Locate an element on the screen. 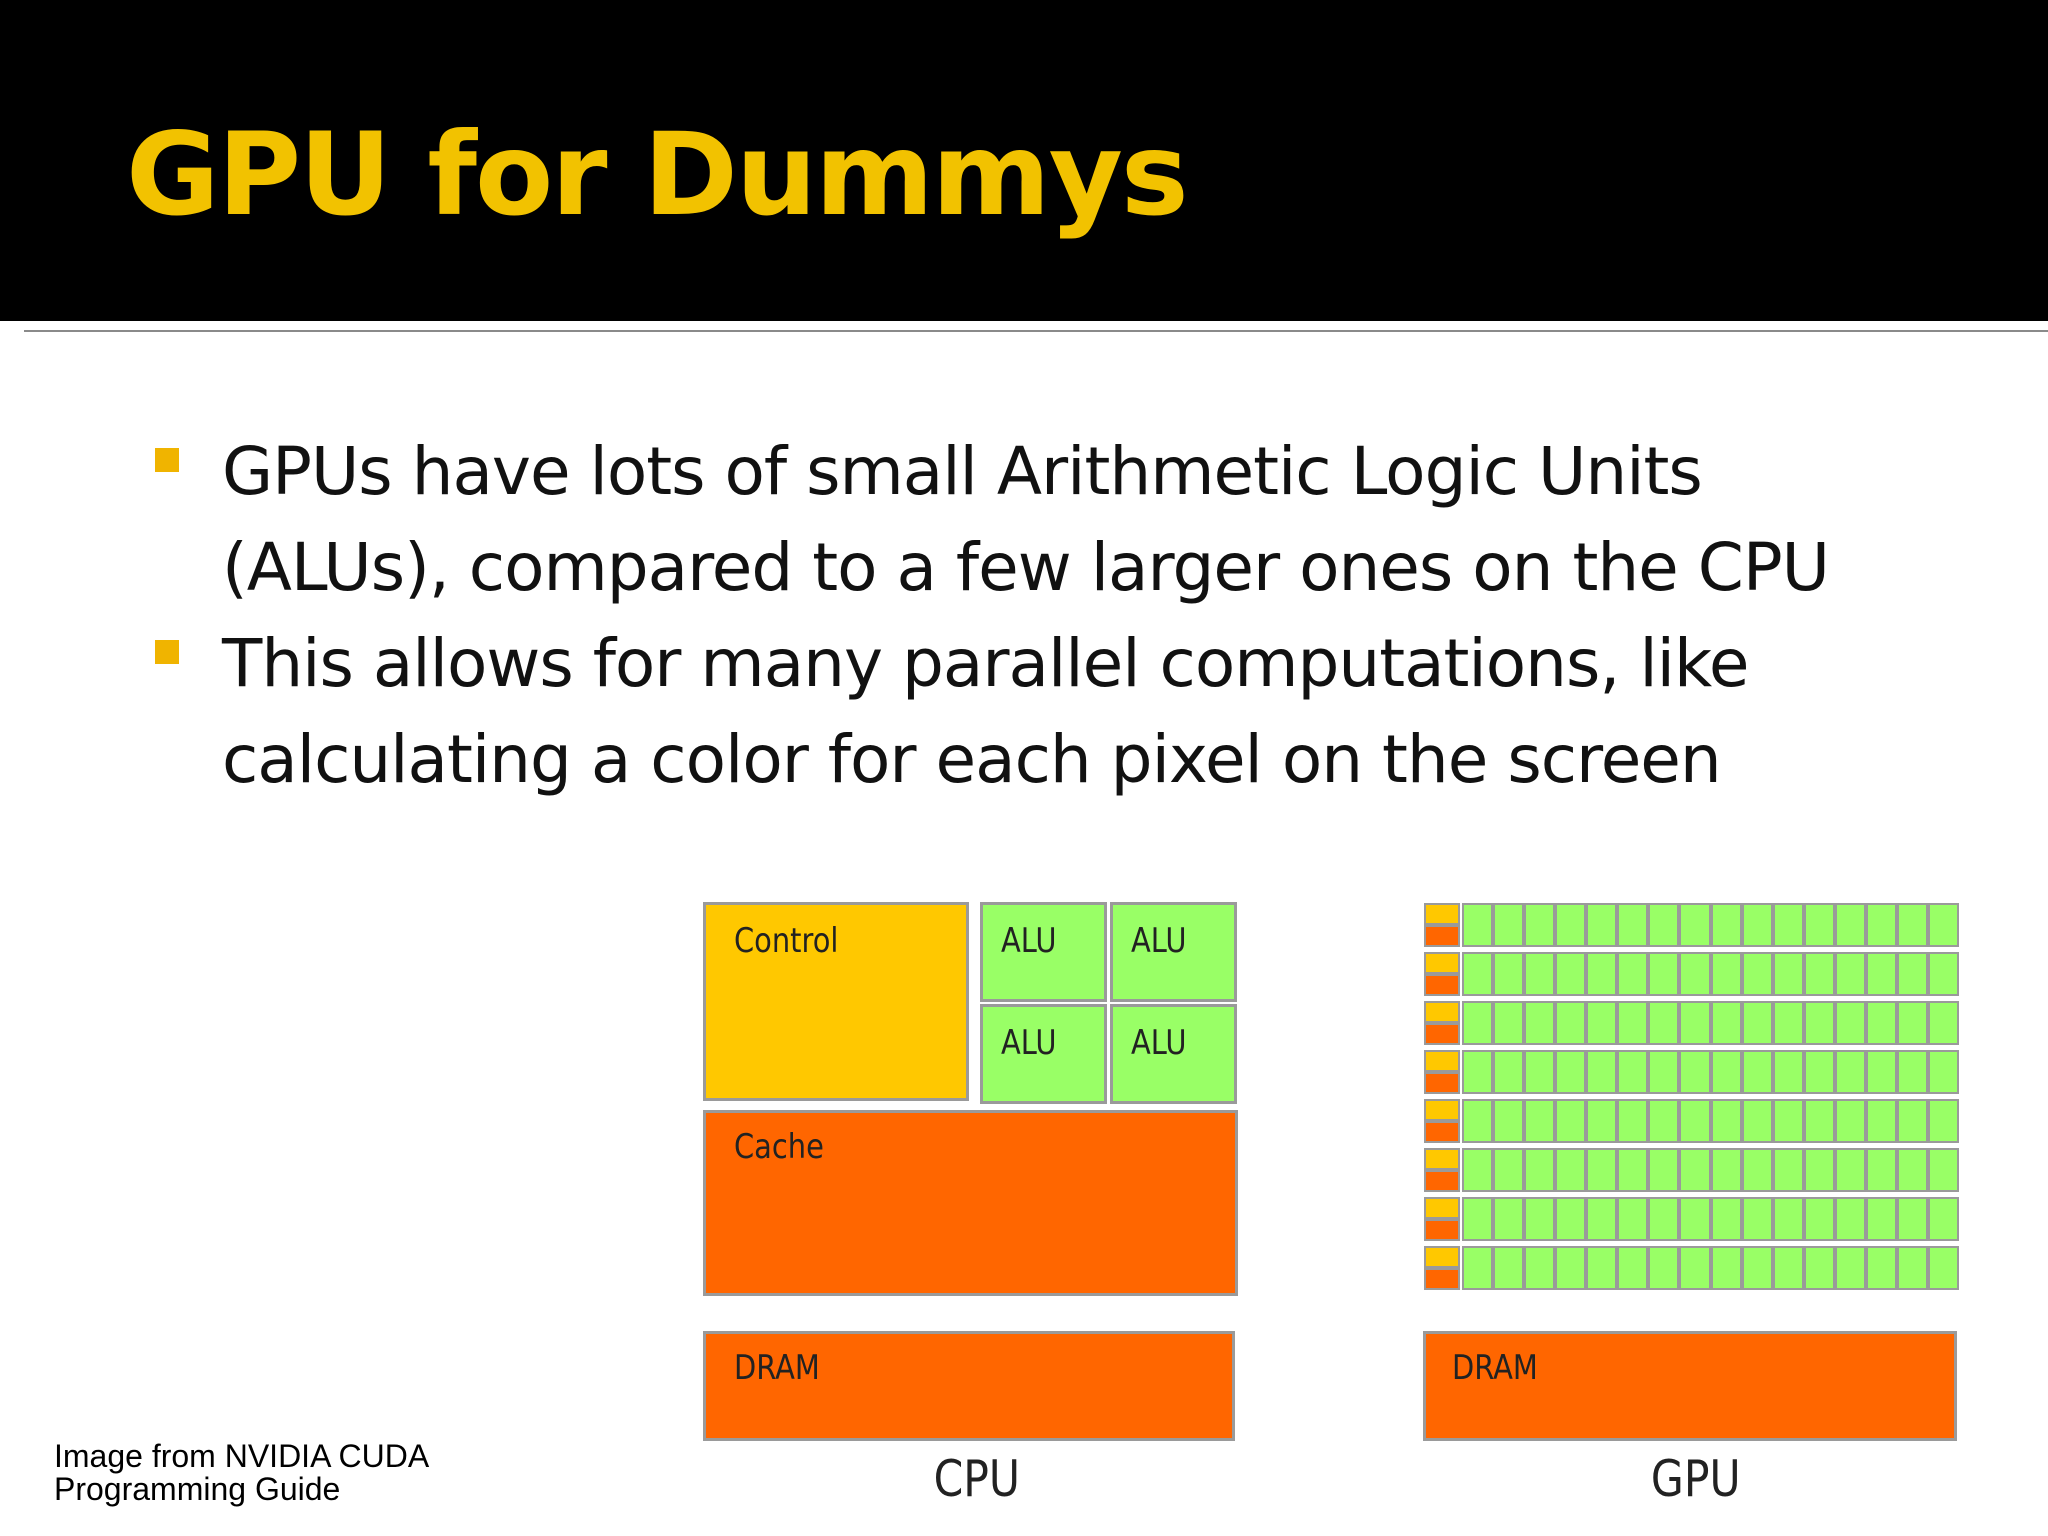 The width and height of the screenshot is (2048, 1536). cpu-cache-label: Cache is located at coordinates (779, 1147).